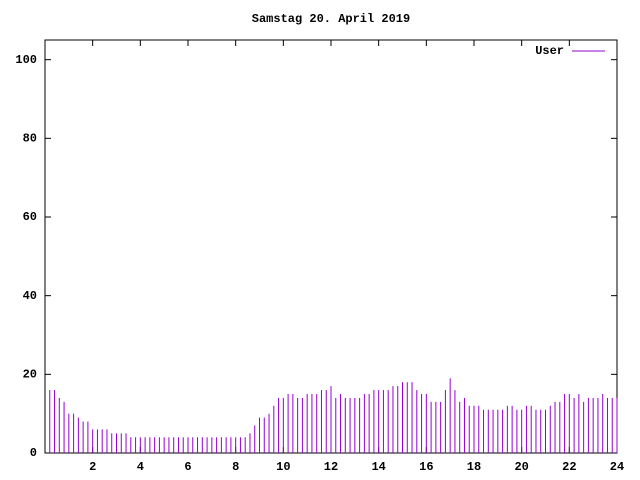 This screenshot has height=480, width=640. What do you see at coordinates (617, 467) in the screenshot?
I see `x-tick-label: 24` at bounding box center [617, 467].